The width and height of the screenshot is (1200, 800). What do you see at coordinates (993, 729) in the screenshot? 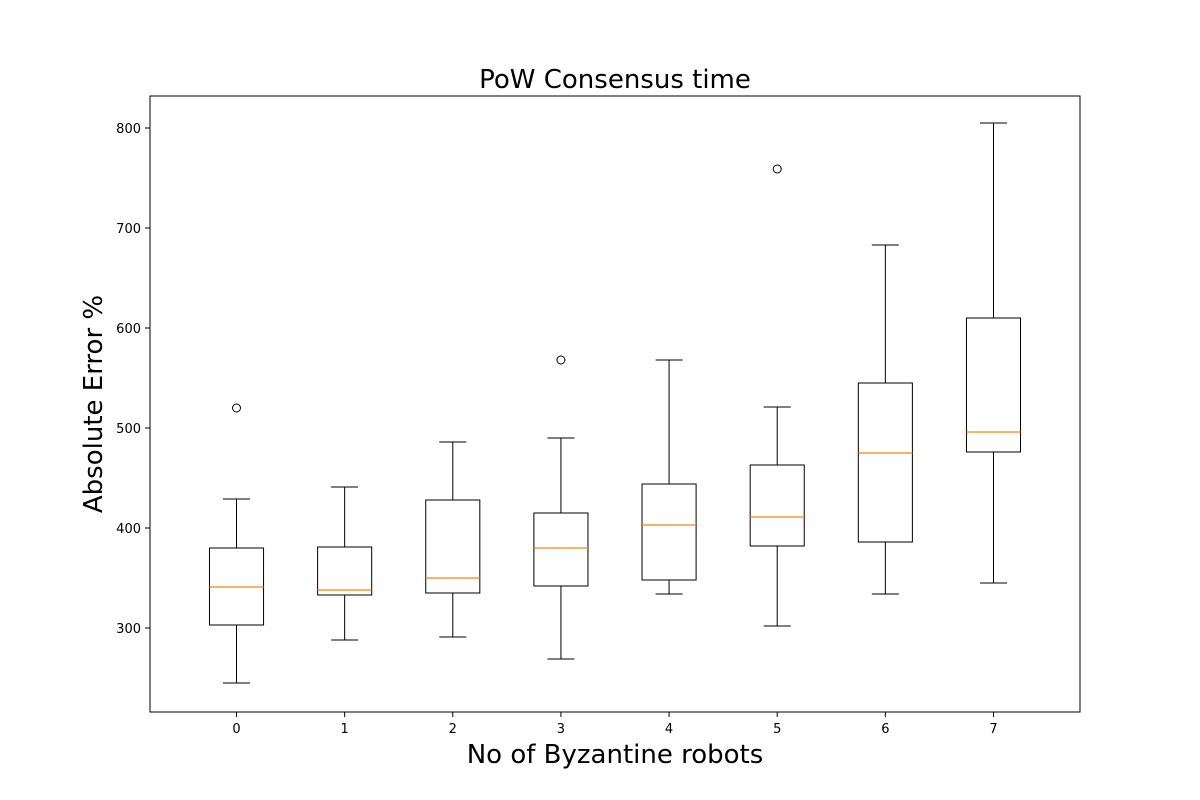
I see `x-tick-label: 7` at bounding box center [993, 729].